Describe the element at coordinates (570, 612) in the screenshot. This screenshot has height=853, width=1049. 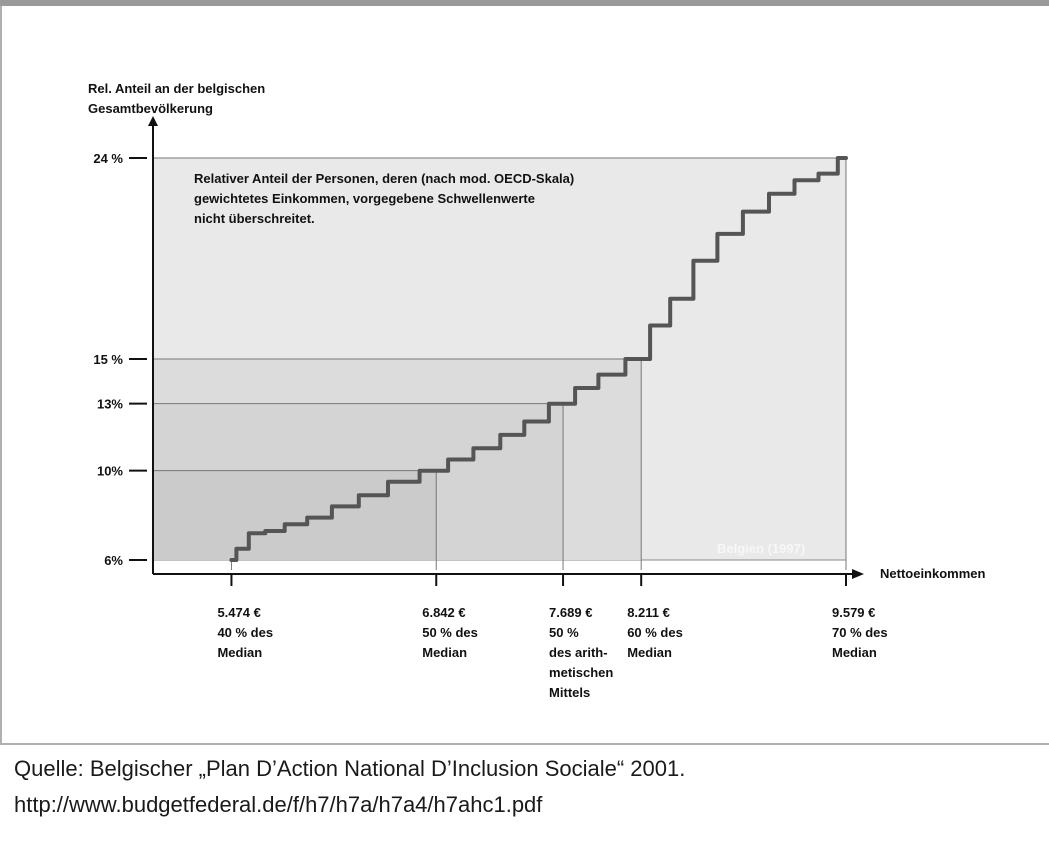
I see `x-threshold-label: 7.689 €` at that location.